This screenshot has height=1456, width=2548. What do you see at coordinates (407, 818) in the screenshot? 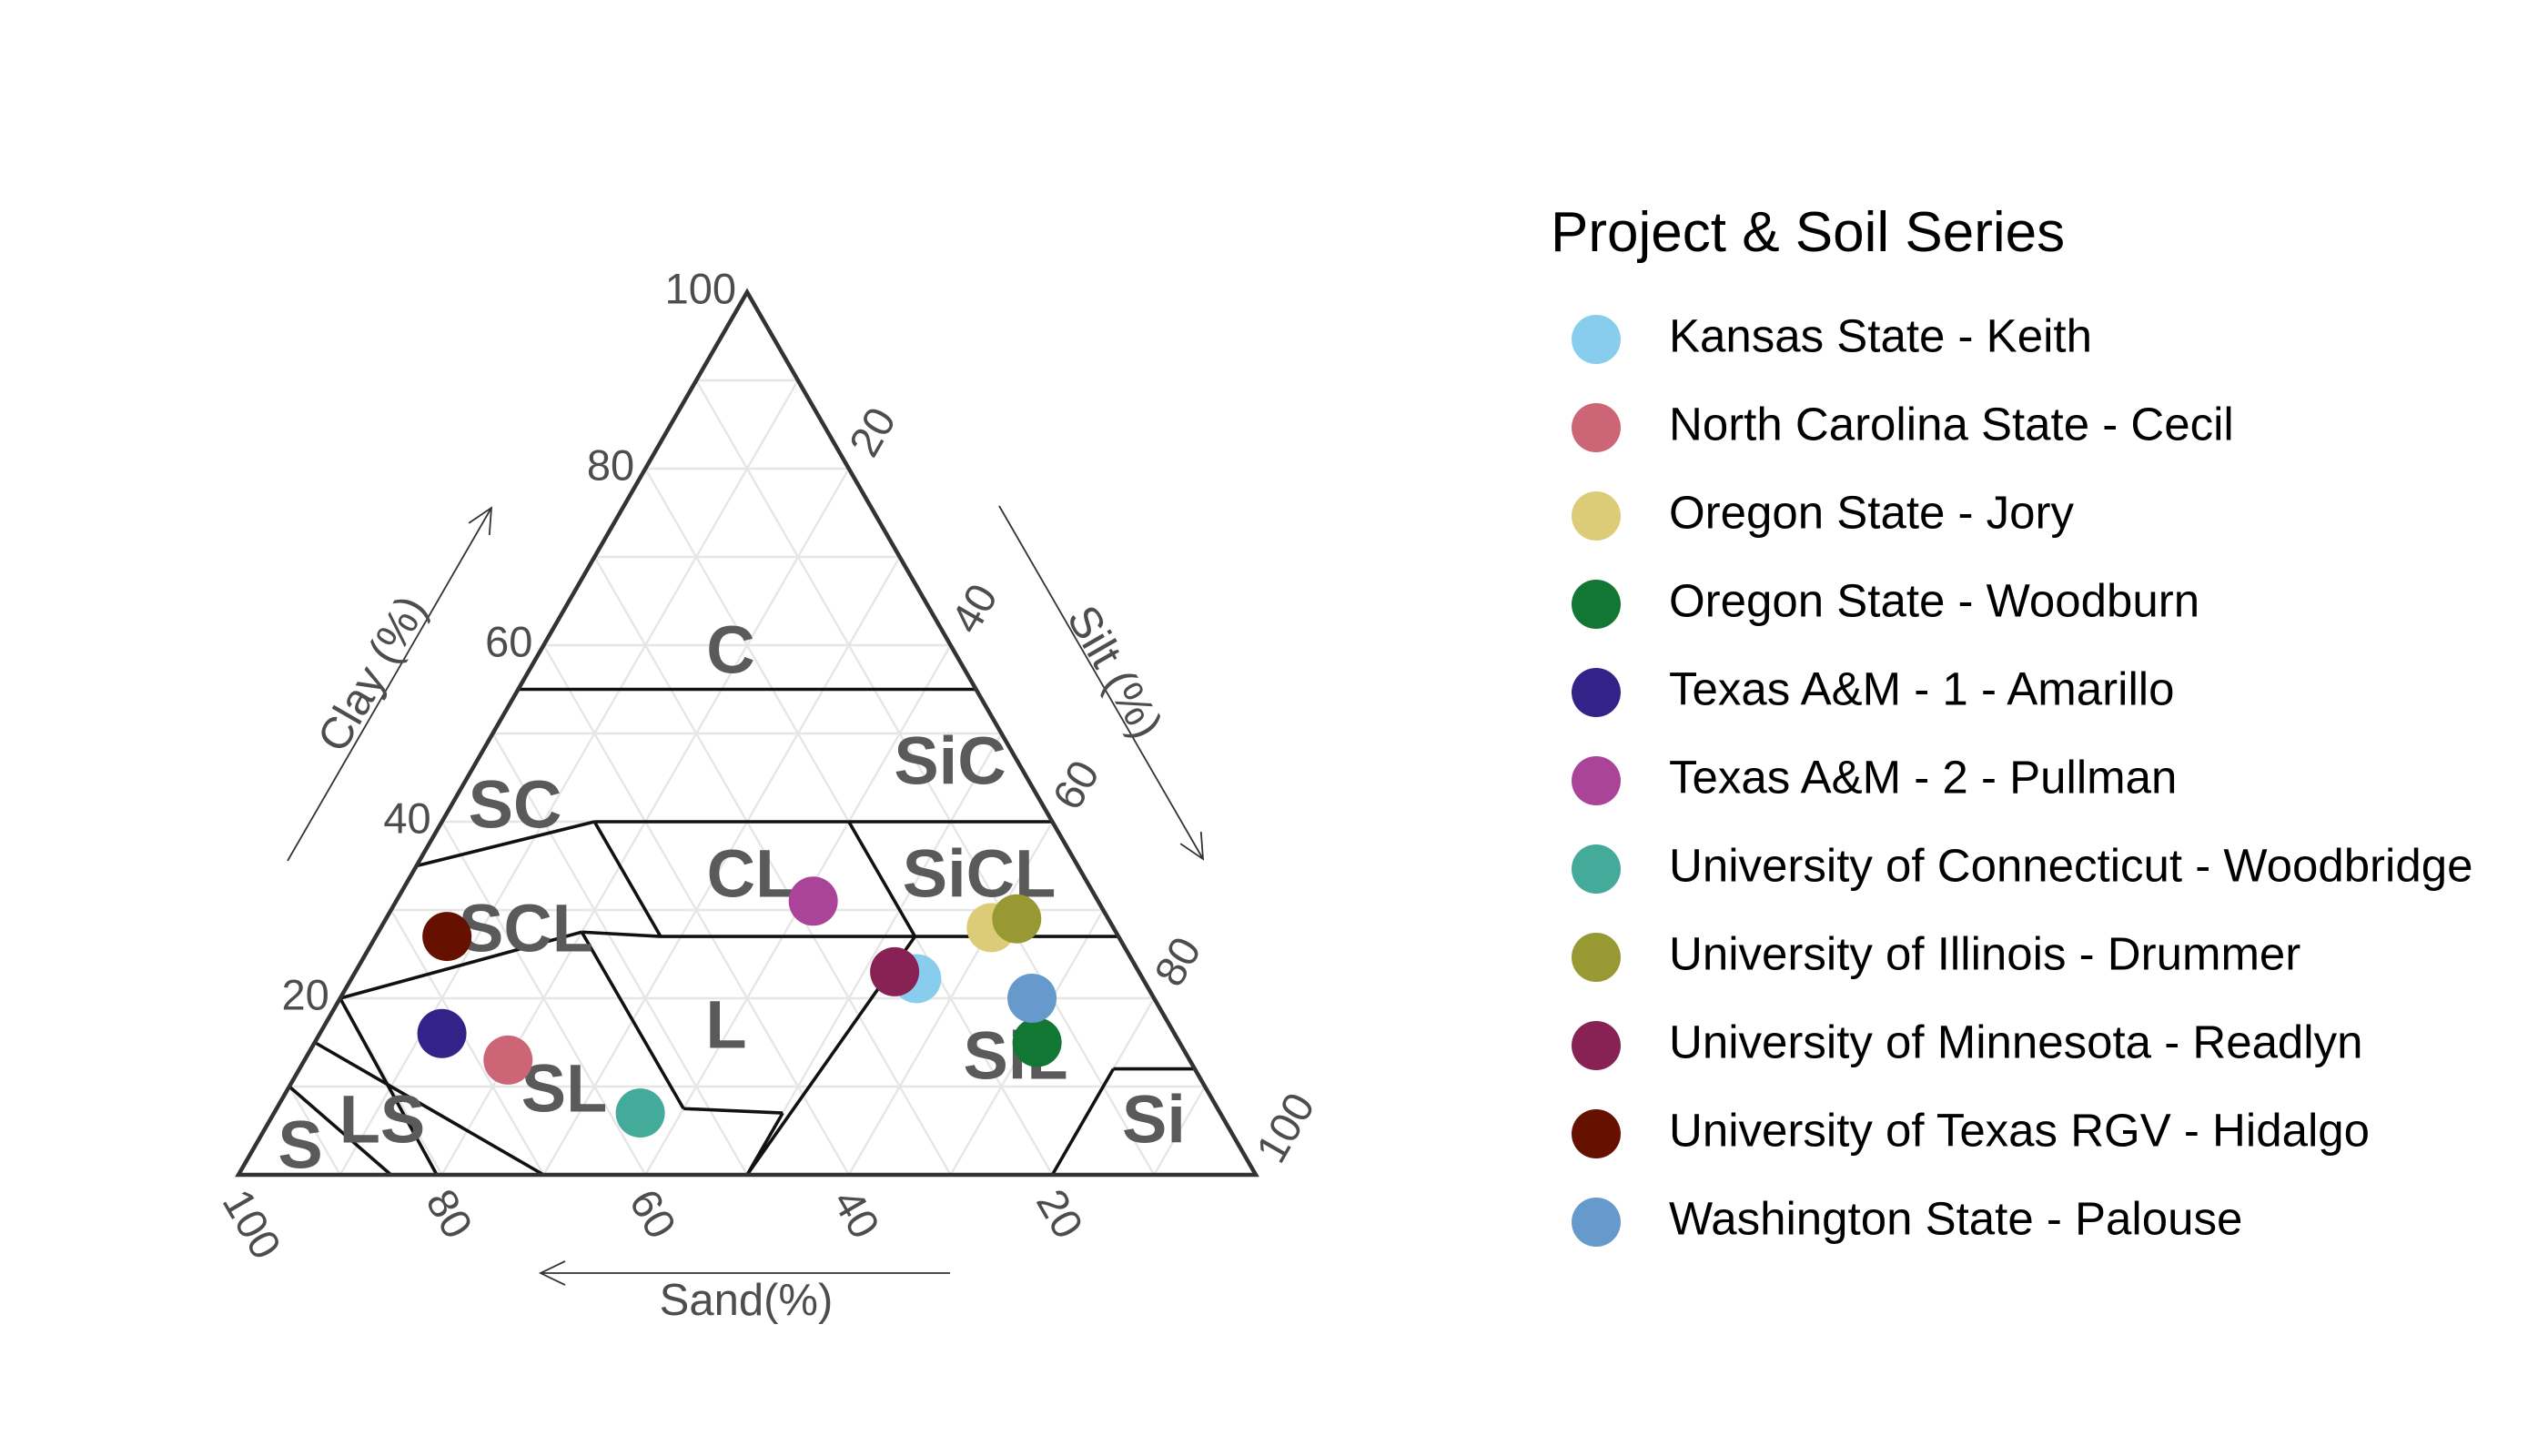
I see `clay-tick-label: 40` at bounding box center [407, 818].